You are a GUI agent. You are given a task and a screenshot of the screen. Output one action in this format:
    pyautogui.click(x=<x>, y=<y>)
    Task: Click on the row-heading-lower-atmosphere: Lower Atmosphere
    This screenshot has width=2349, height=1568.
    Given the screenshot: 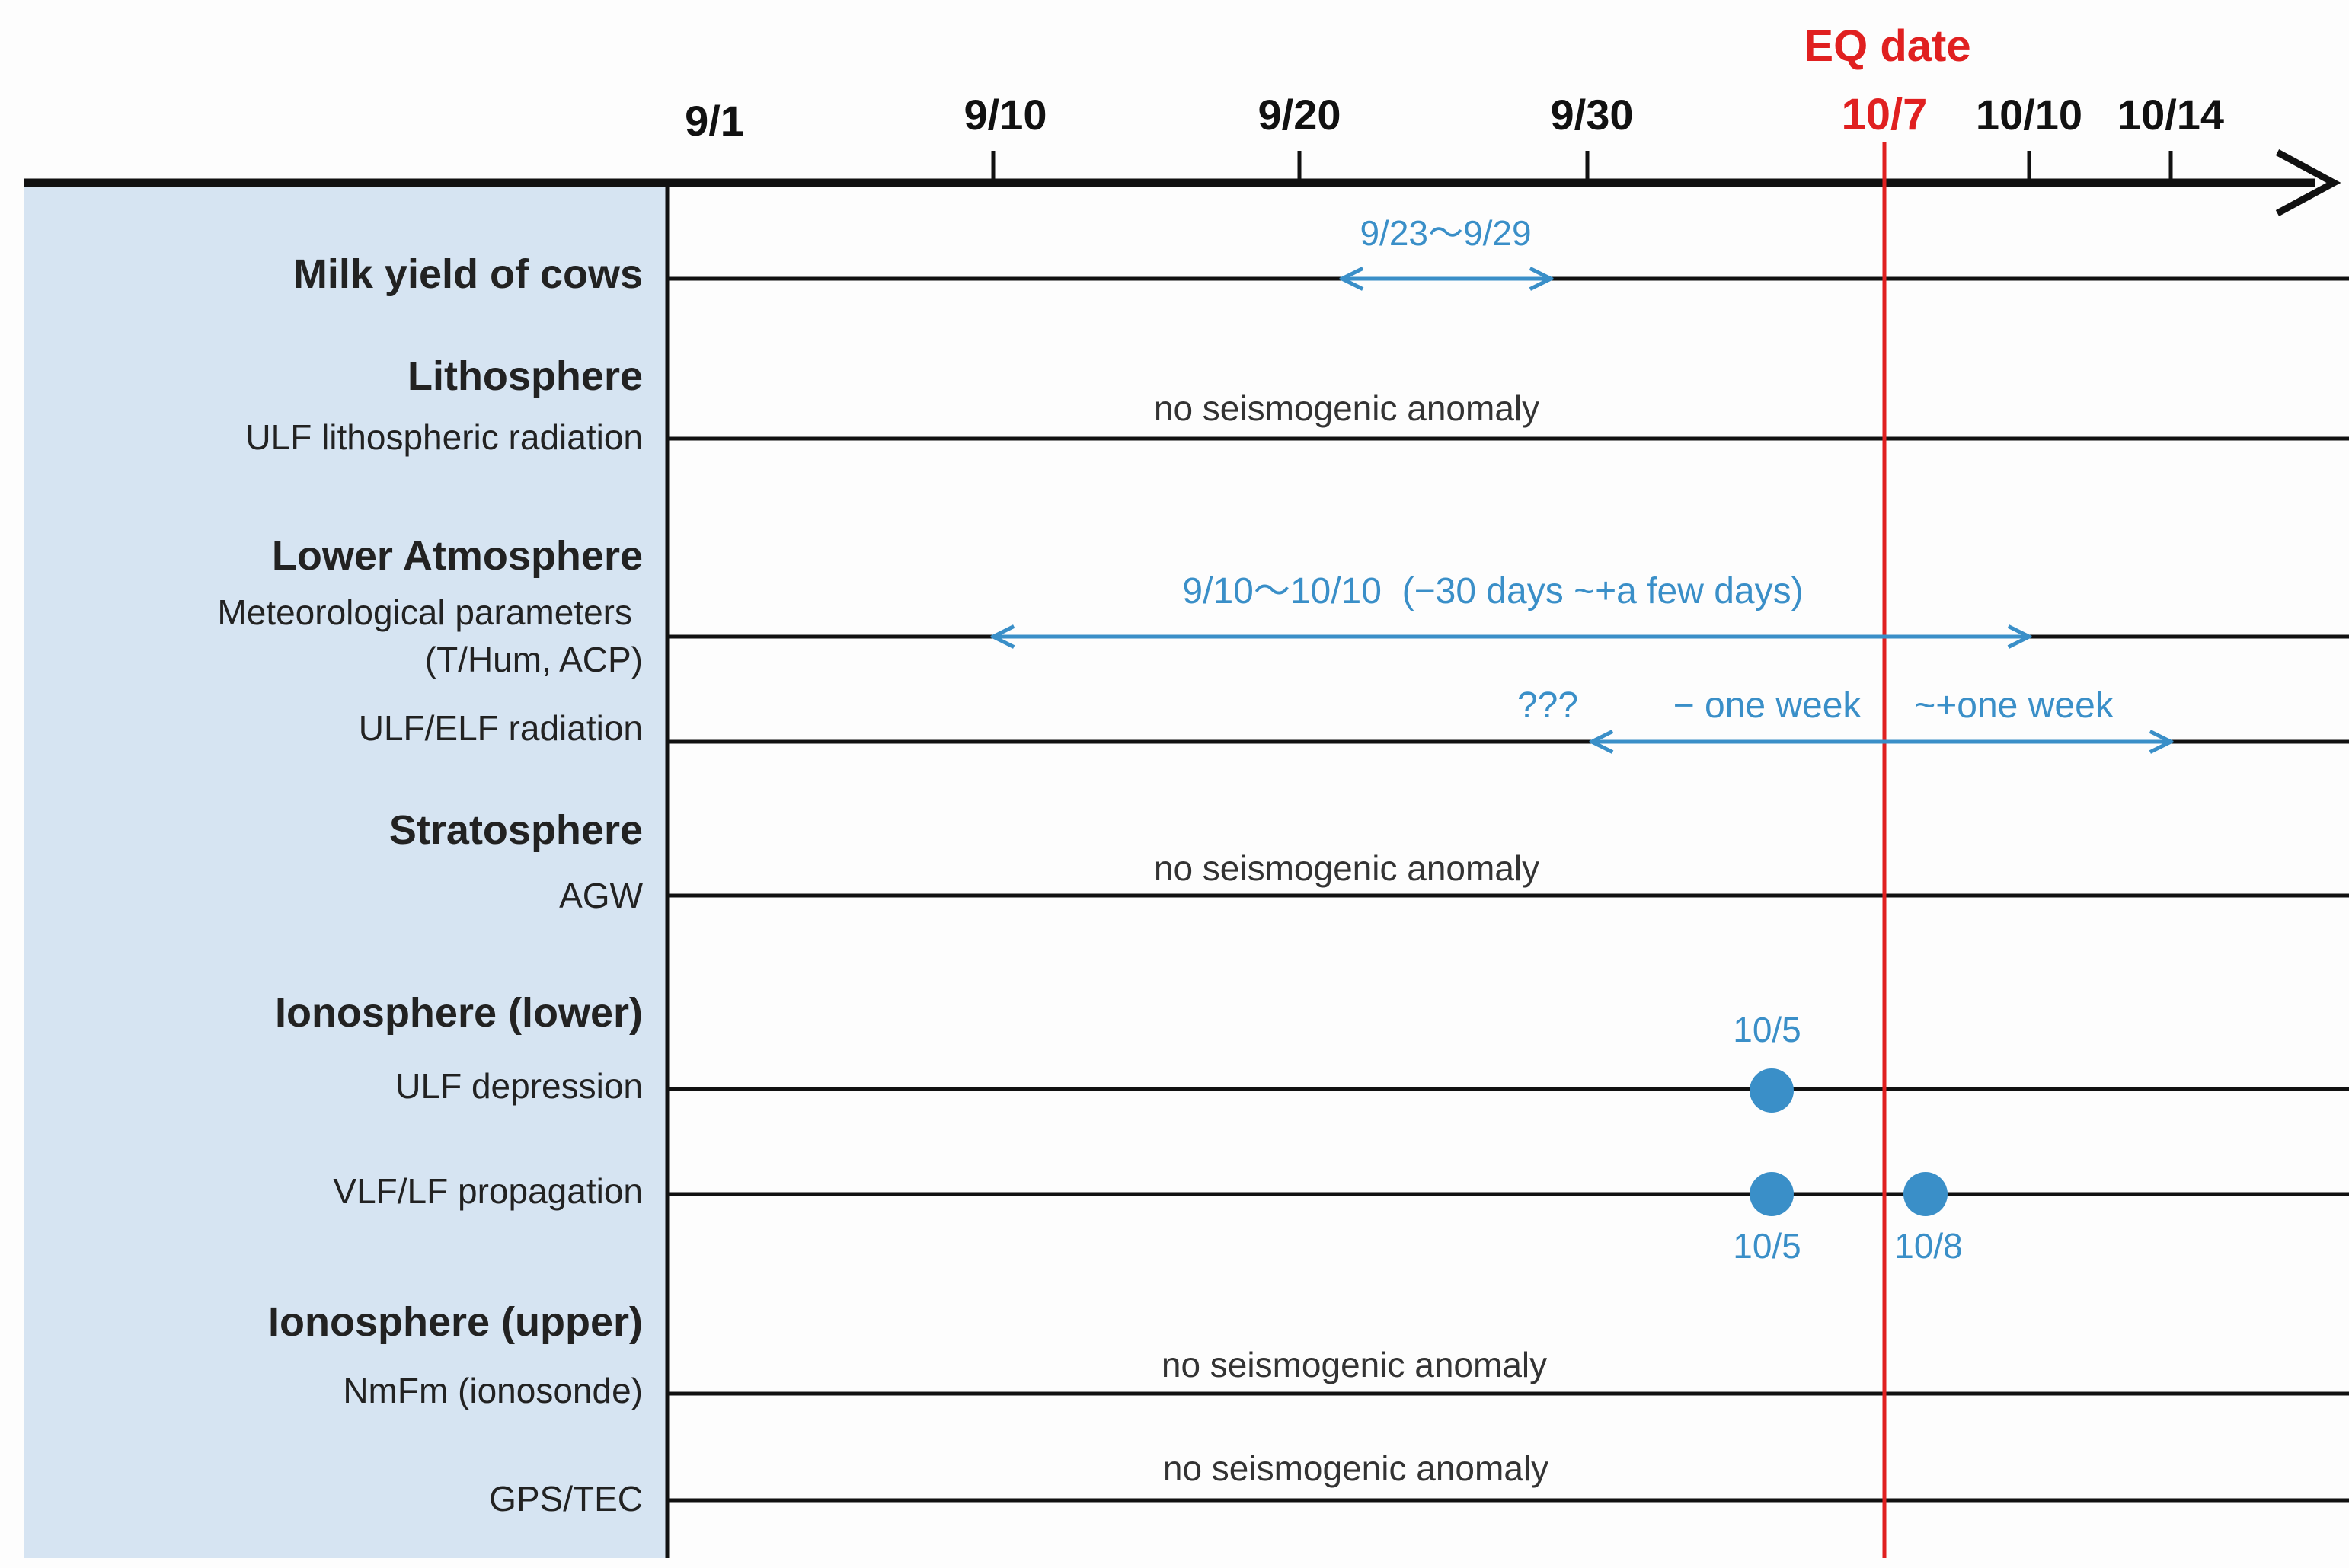 What is the action you would take?
    pyautogui.click(x=457, y=556)
    